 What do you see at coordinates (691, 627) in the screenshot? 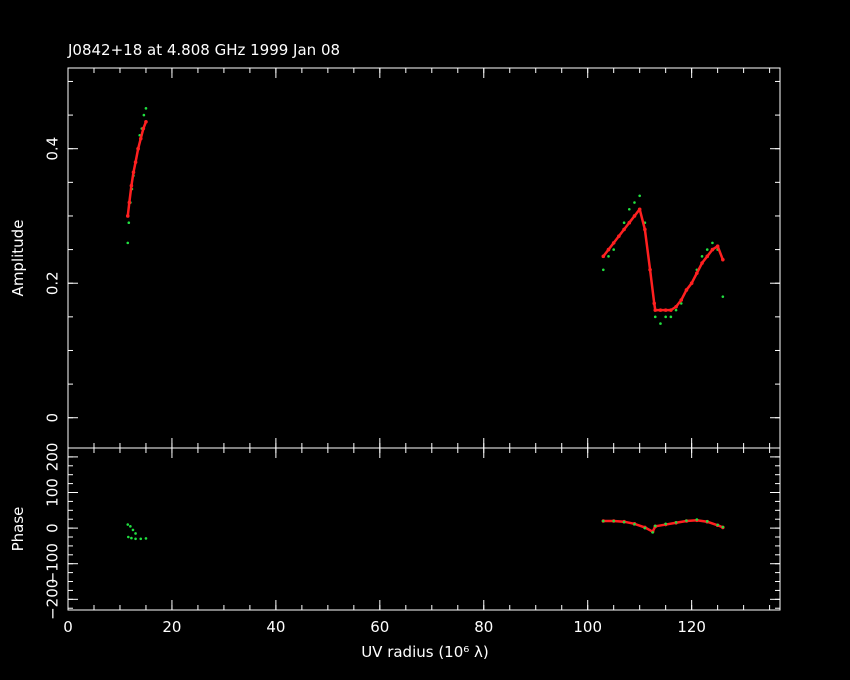
I see `x-tick-label: 120` at bounding box center [691, 627].